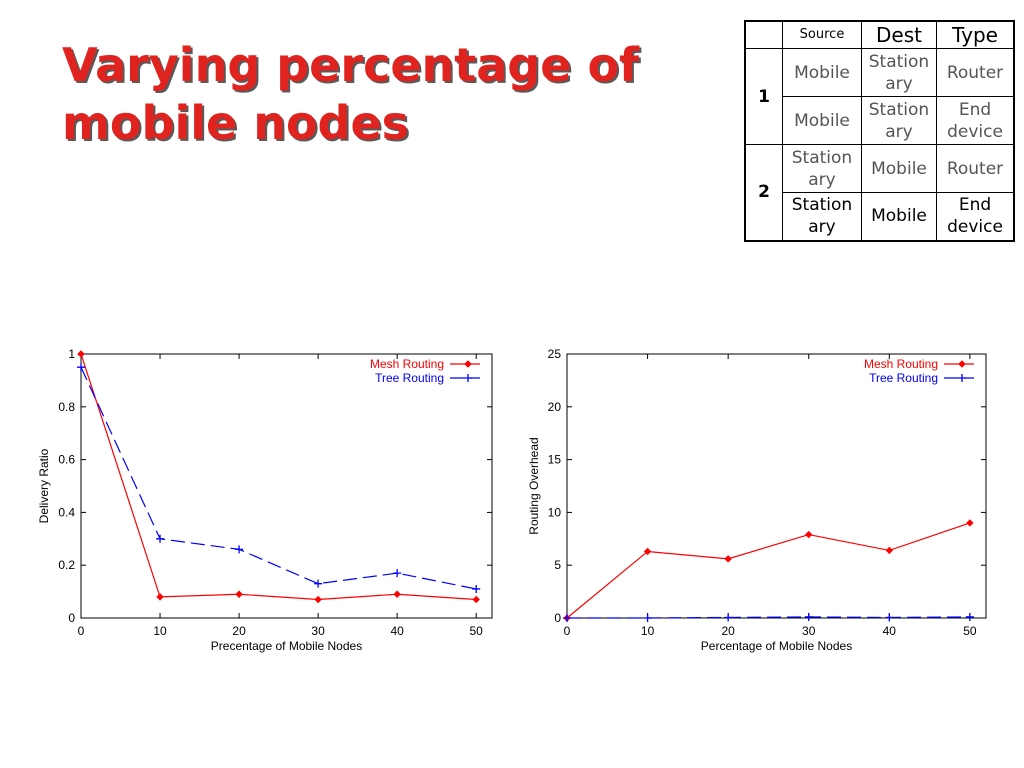 This screenshot has width=1024, height=768. I want to click on table-header-row: Source Dest Type, so click(879, 34).